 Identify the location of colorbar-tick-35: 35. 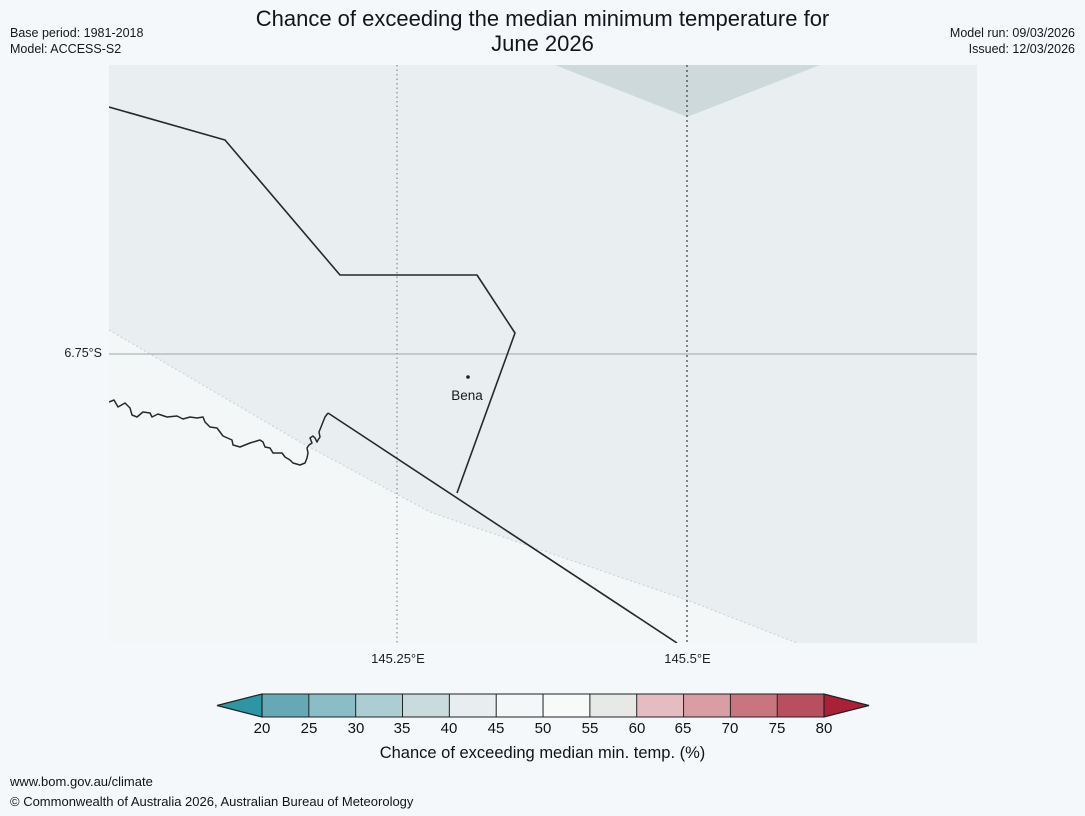
(402, 728).